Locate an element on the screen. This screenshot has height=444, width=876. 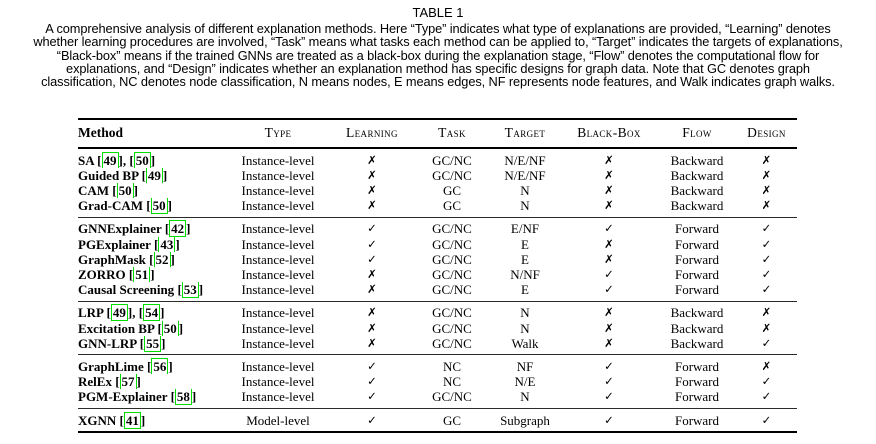
citation-link: [58] is located at coordinates (183, 397).